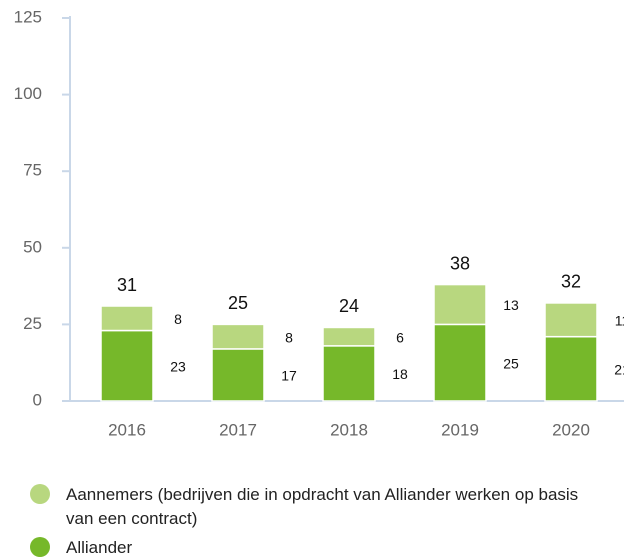 This screenshot has height=560, width=624. What do you see at coordinates (178, 366) in the screenshot?
I see `value-label: 23` at bounding box center [178, 366].